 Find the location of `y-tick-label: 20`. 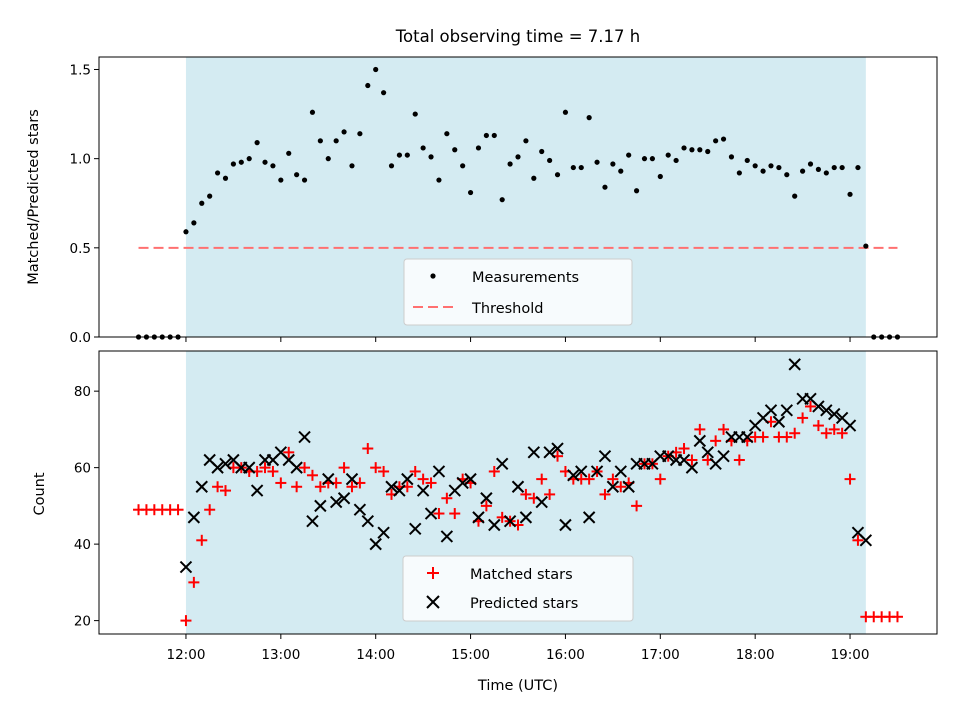

y-tick-label: 20 is located at coordinates (82, 622).